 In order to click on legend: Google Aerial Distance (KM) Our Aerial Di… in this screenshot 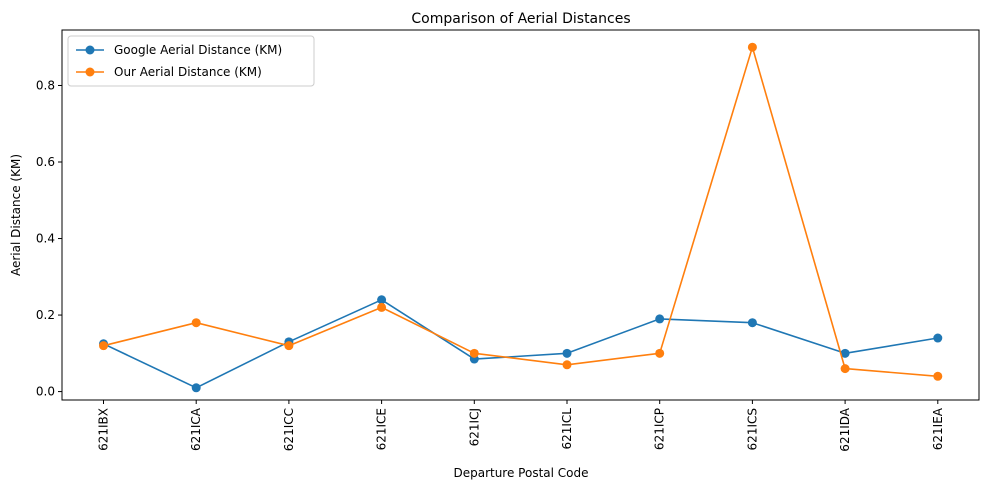, I will do `click(191, 61)`.